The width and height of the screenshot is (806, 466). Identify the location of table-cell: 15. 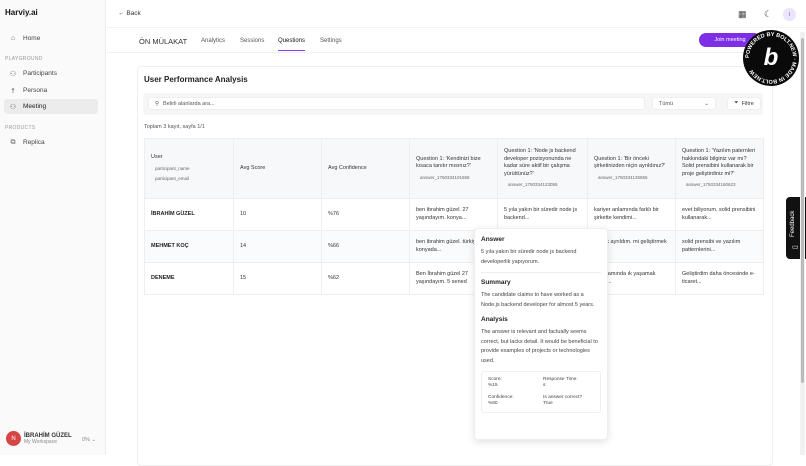
(277, 278).